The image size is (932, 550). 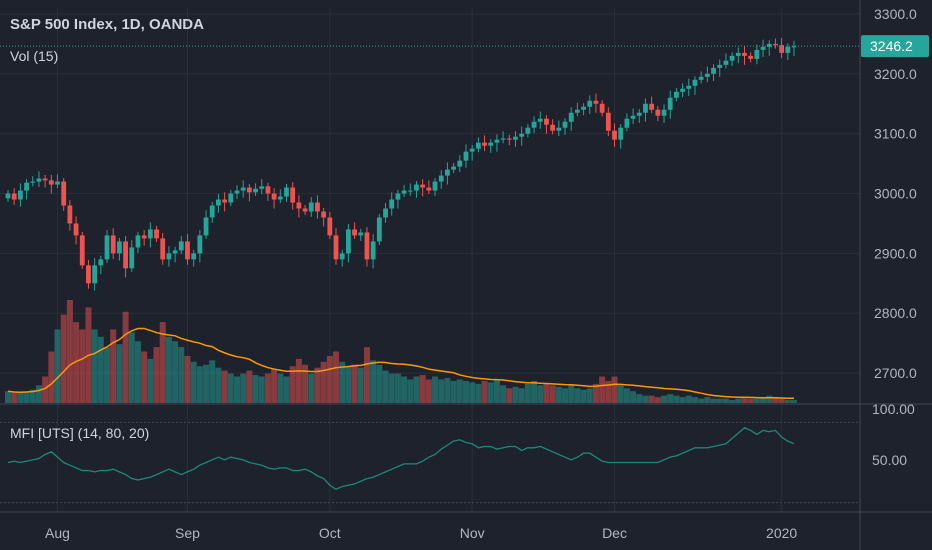 What do you see at coordinates (895, 253) in the screenshot?
I see `price-tick-label: 2900.0` at bounding box center [895, 253].